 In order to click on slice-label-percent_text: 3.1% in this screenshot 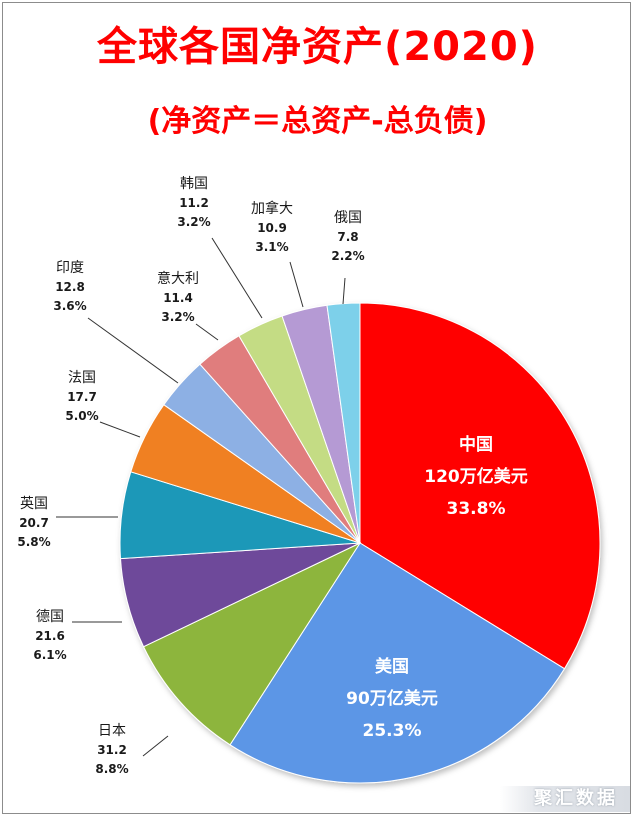, I will do `click(271, 247)`.